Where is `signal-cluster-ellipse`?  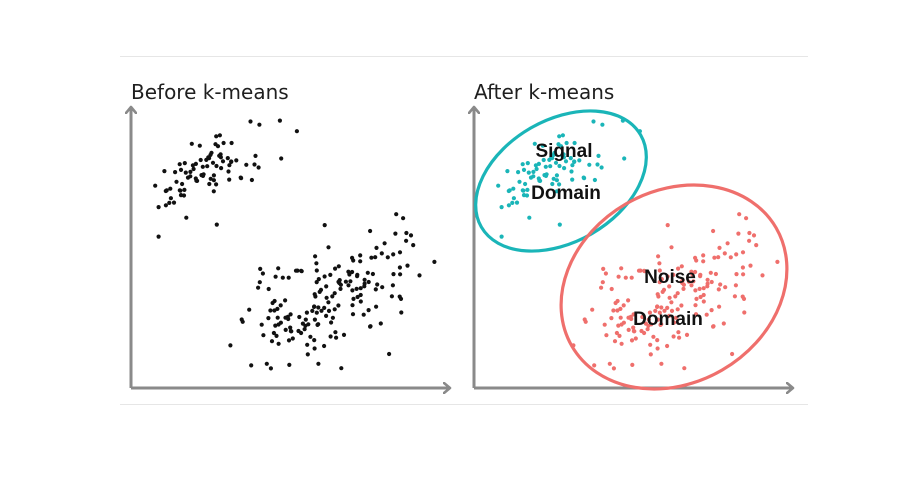
signal-cluster-ellipse is located at coordinates (561, 181).